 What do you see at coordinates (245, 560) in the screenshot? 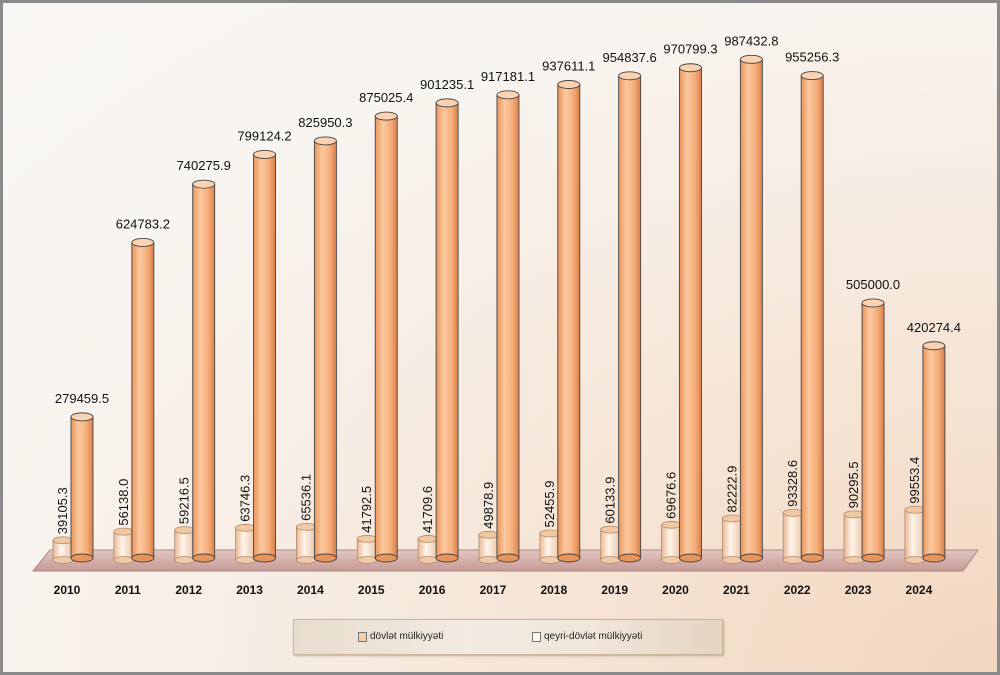
I see `bar-dovlet-base-2013` at bounding box center [245, 560].